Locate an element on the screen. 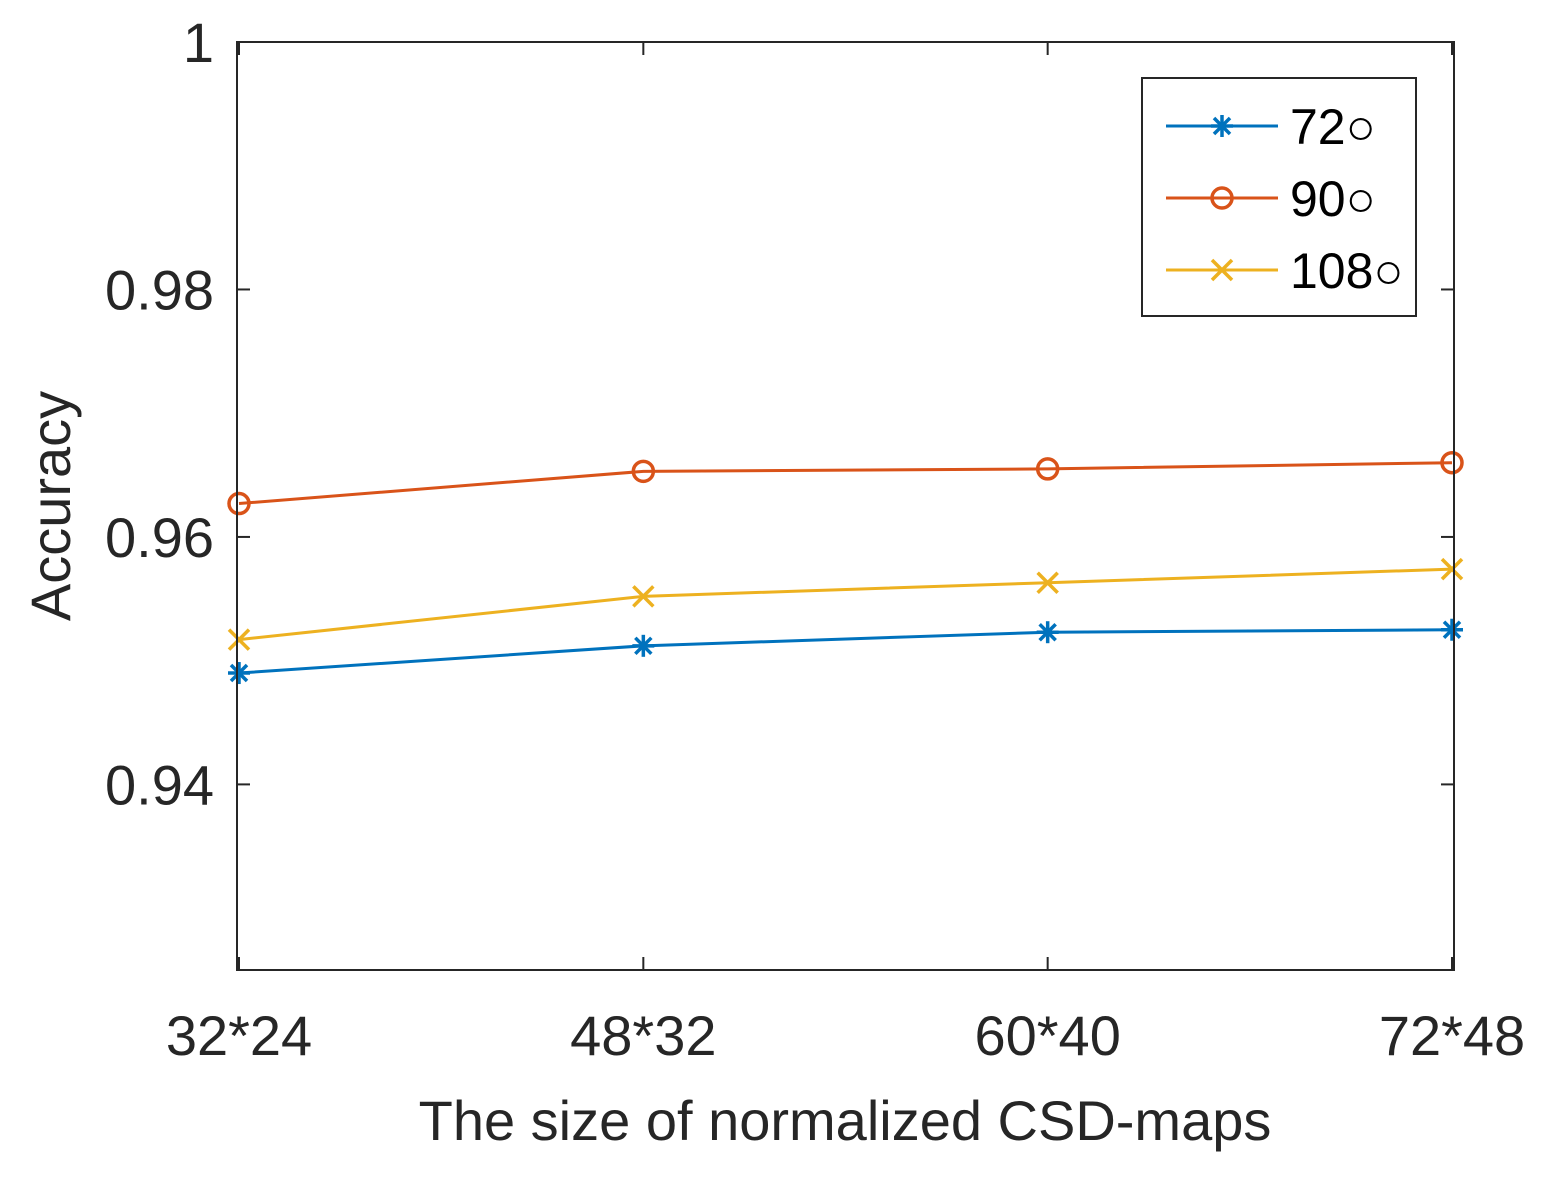 This screenshot has width=1550, height=1177. x-tick-label: 72*48 is located at coordinates (1452, 1035).